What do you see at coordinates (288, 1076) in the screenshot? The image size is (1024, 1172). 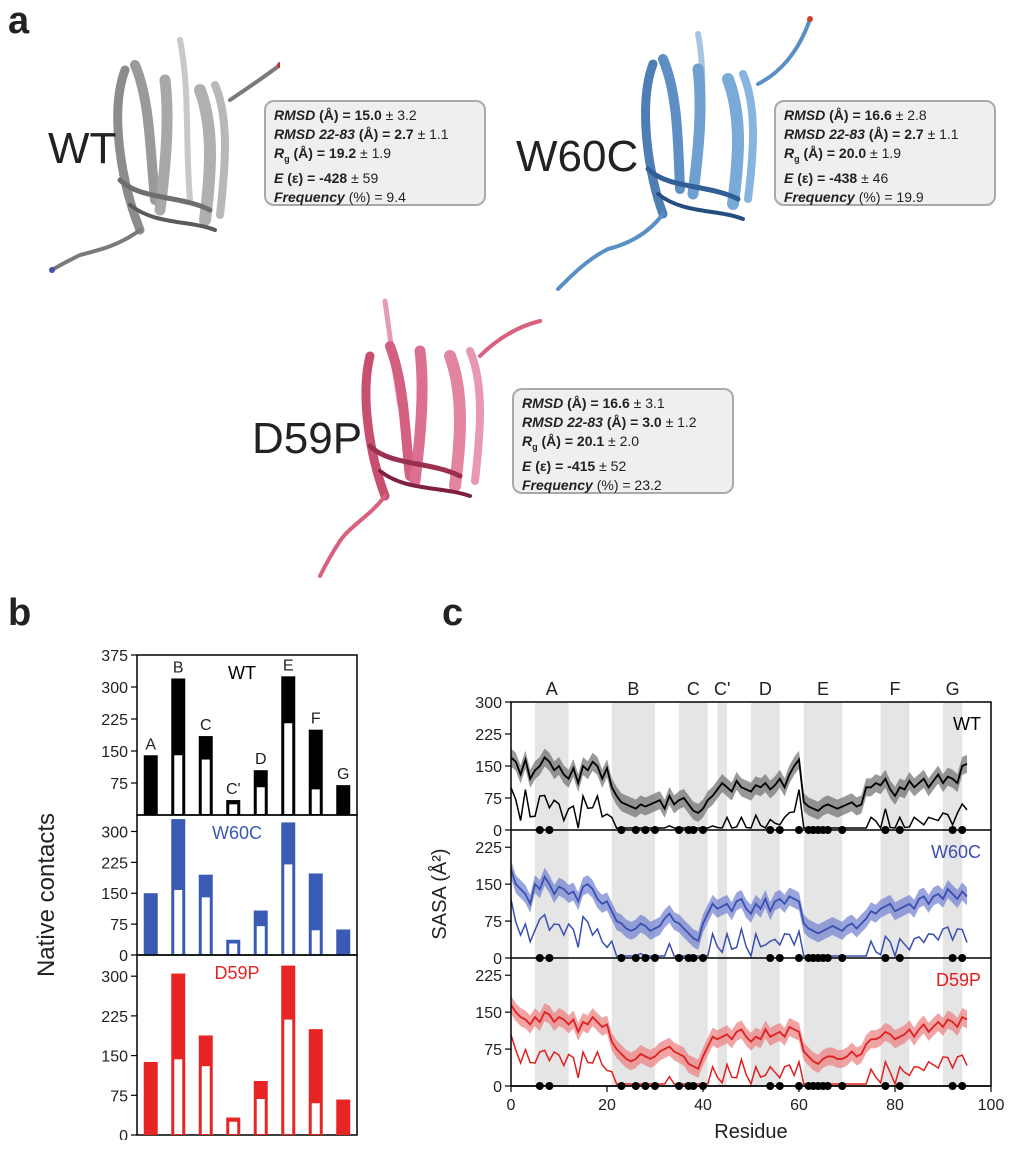 I see `bar-inner-D59P-E` at bounding box center [288, 1076].